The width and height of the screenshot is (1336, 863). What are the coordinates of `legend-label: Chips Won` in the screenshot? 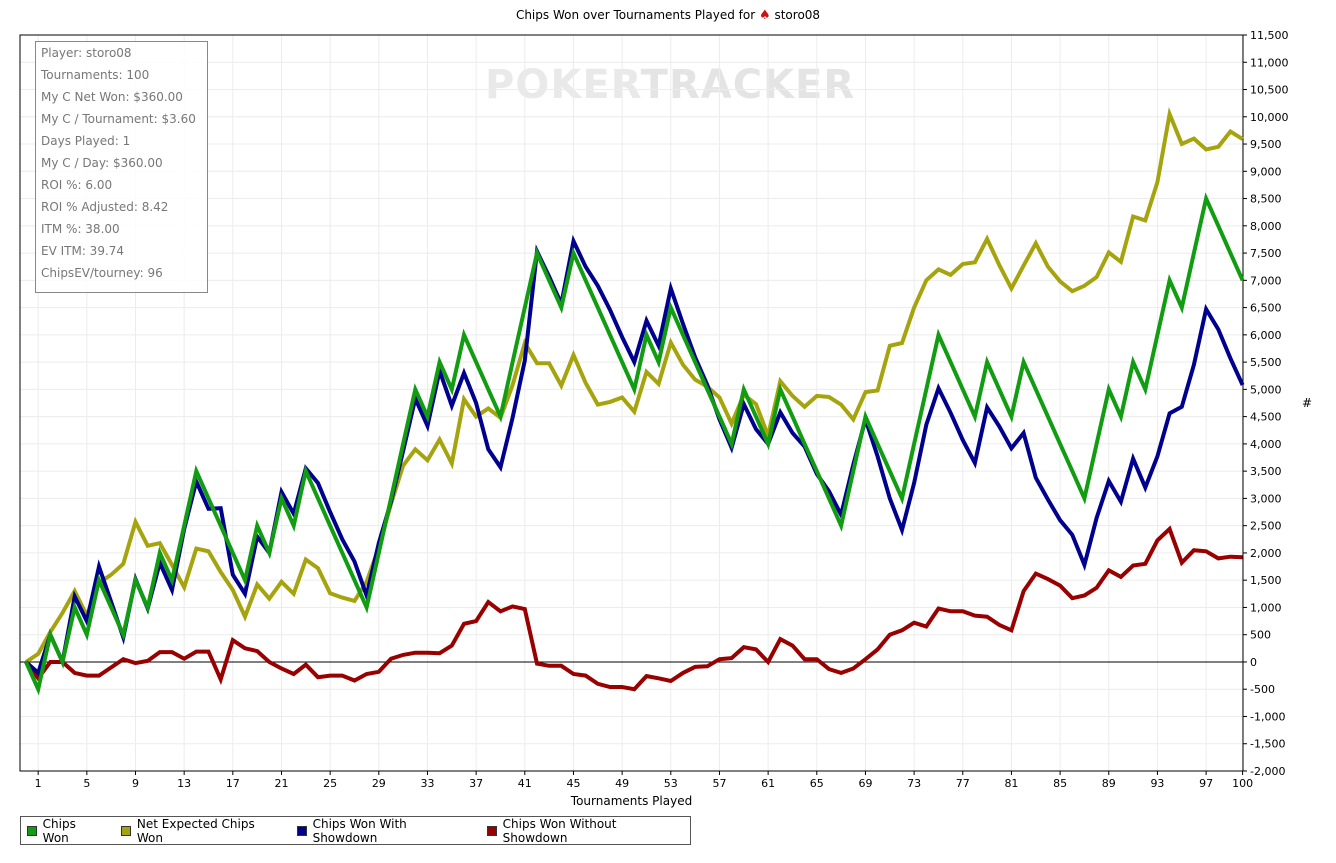 It's located at (59, 830).